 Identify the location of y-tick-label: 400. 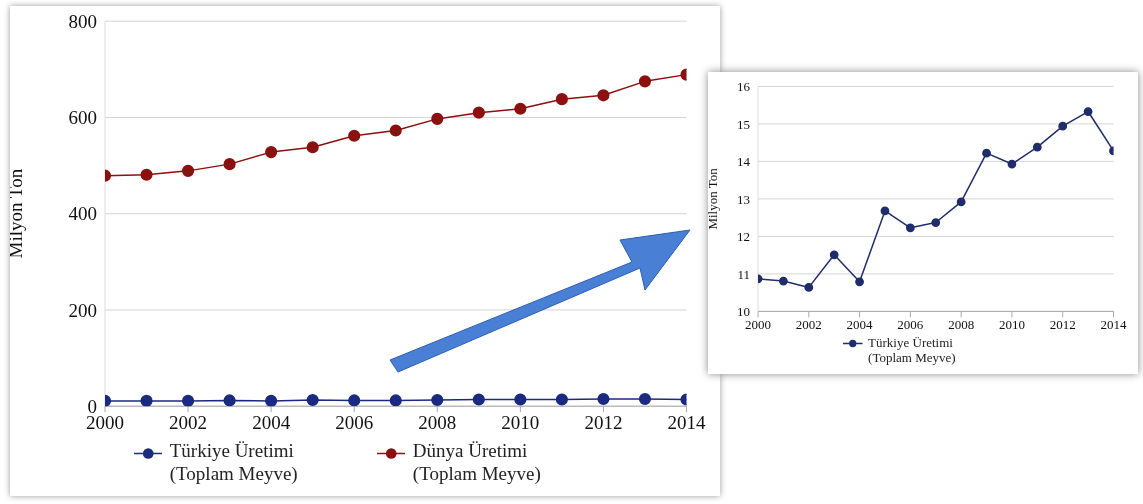
(82, 214).